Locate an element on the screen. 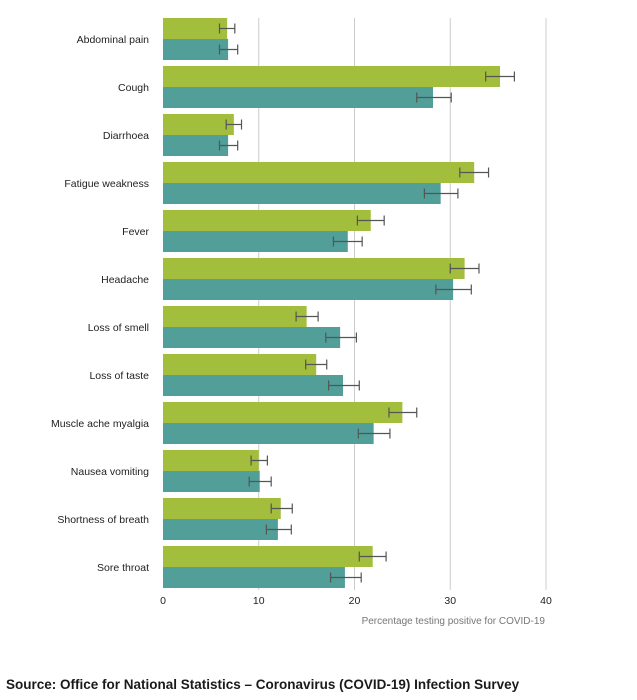  x-tick-label: 40 is located at coordinates (546, 601).